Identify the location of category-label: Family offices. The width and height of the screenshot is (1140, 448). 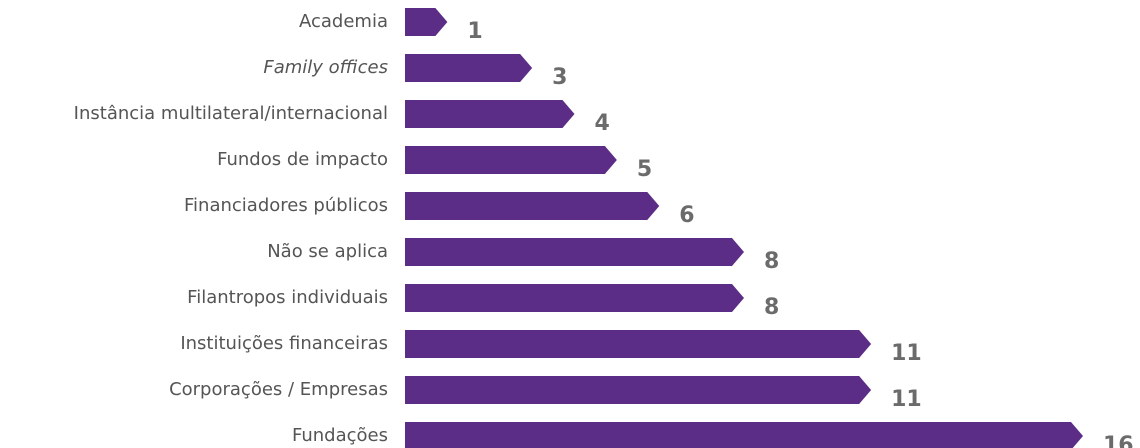
(325, 67).